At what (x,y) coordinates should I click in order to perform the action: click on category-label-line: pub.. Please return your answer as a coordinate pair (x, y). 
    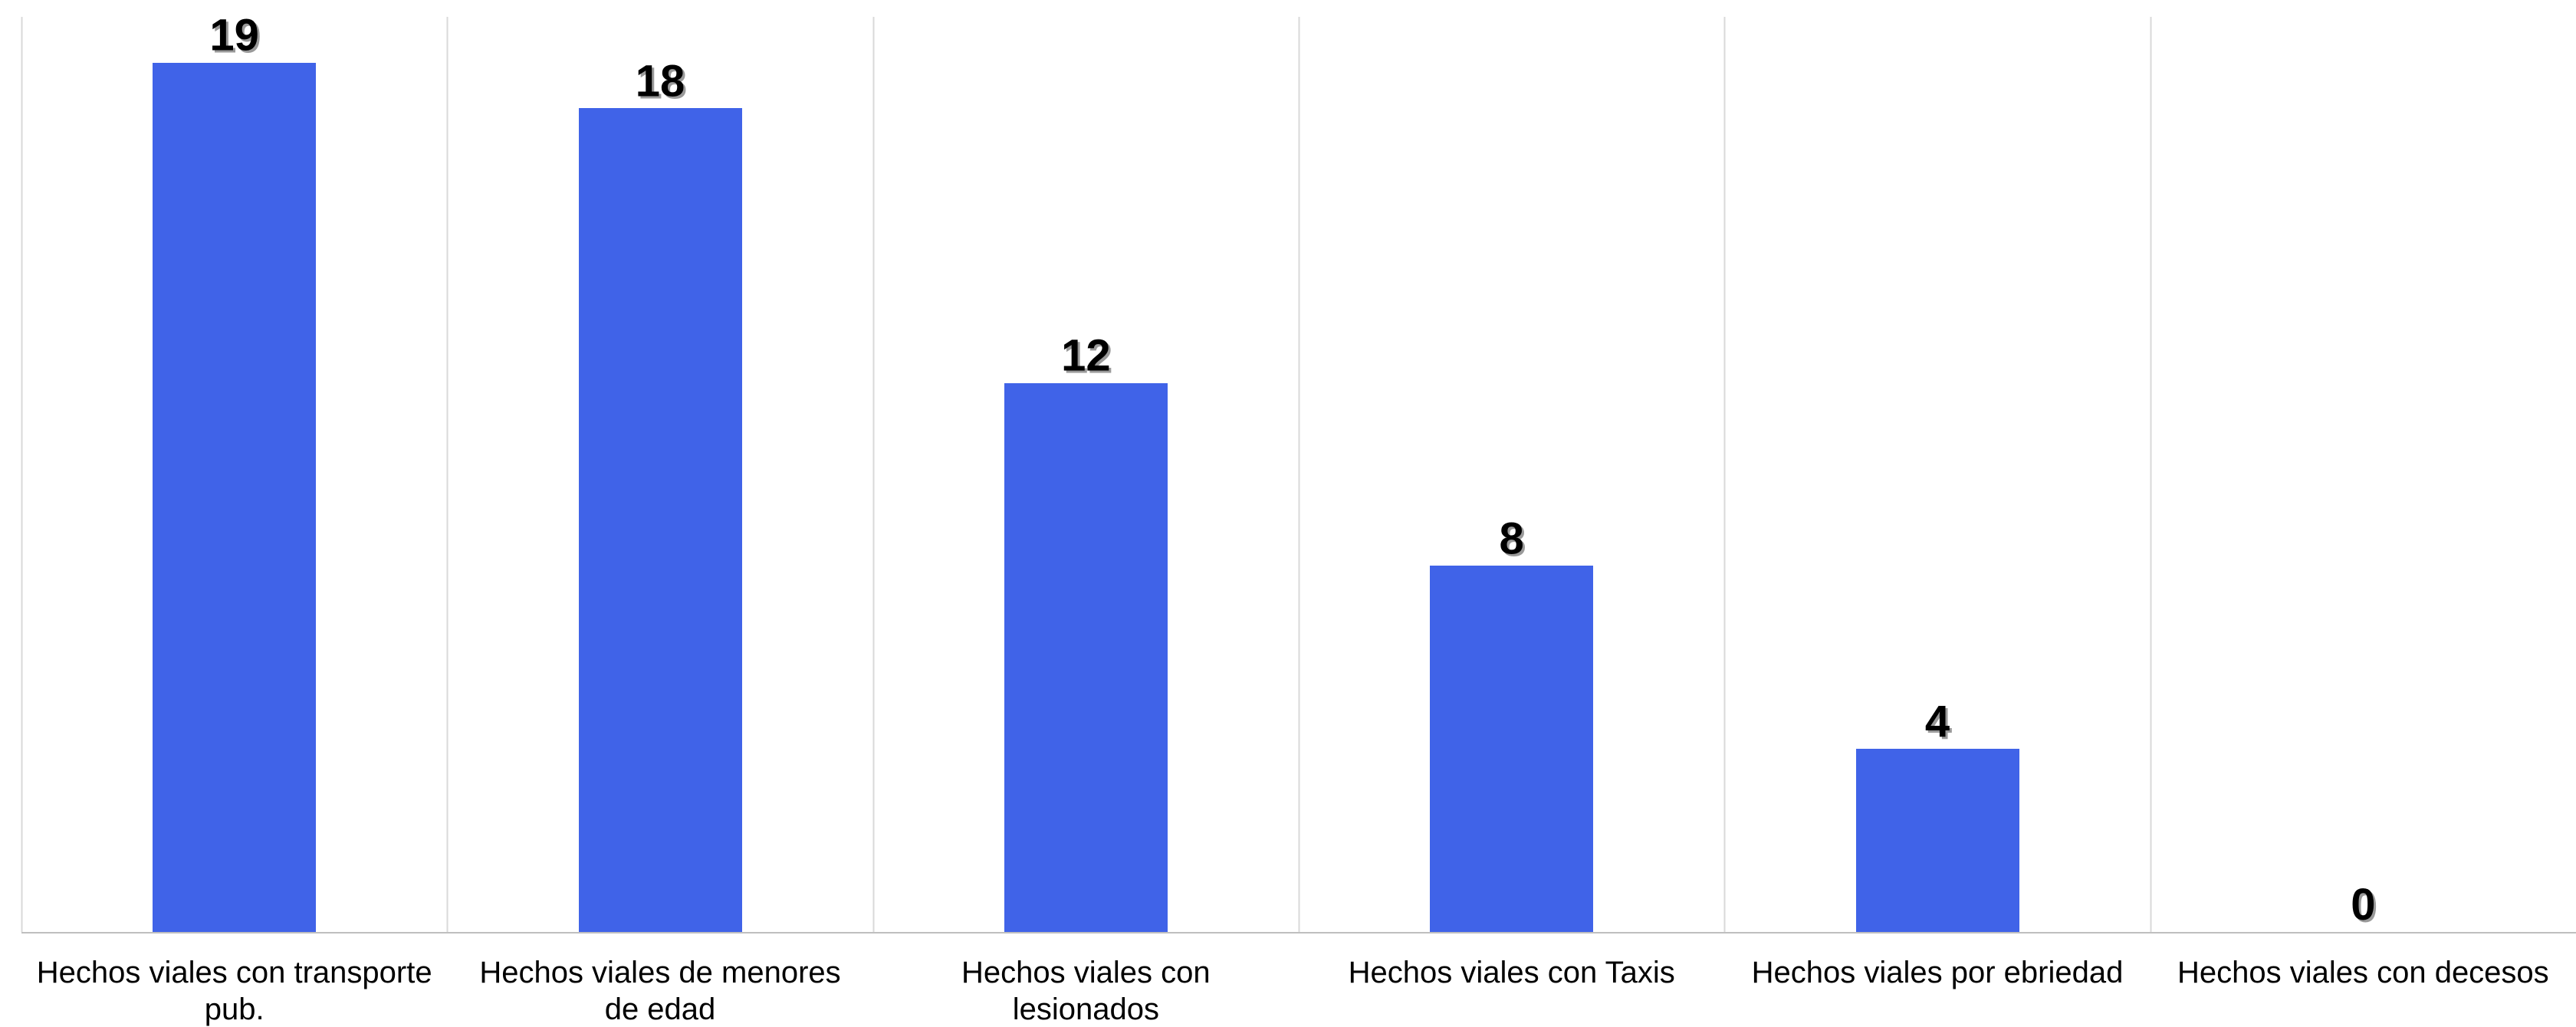
    Looking at the image, I should click on (235, 1009).